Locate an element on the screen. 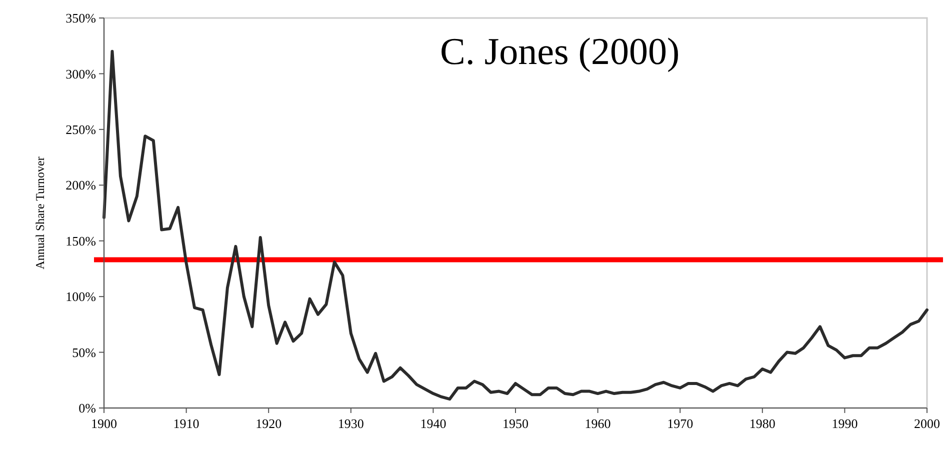 The image size is (947, 450). x-tick-label: 1970 is located at coordinates (680, 423).